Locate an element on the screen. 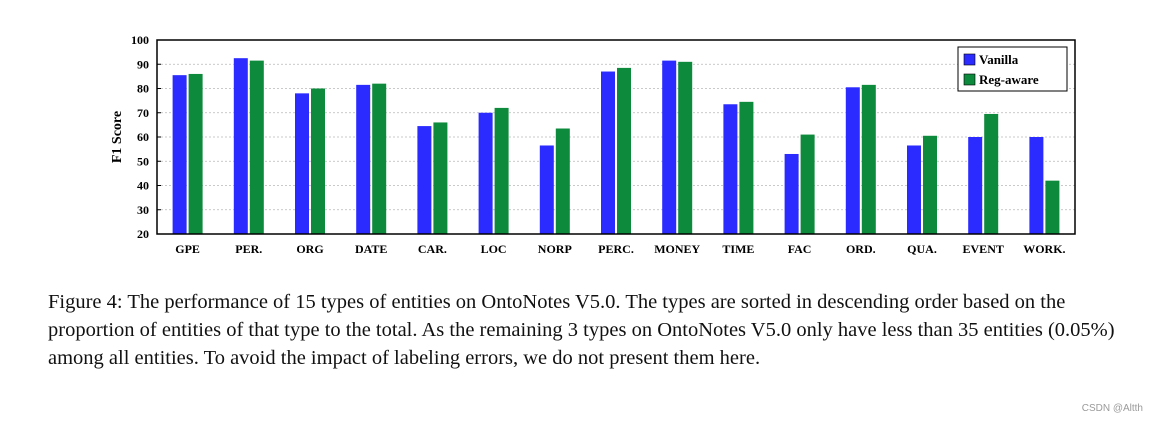 The height and width of the screenshot is (422, 1157). x-tick-label: PER. is located at coordinates (248, 249).